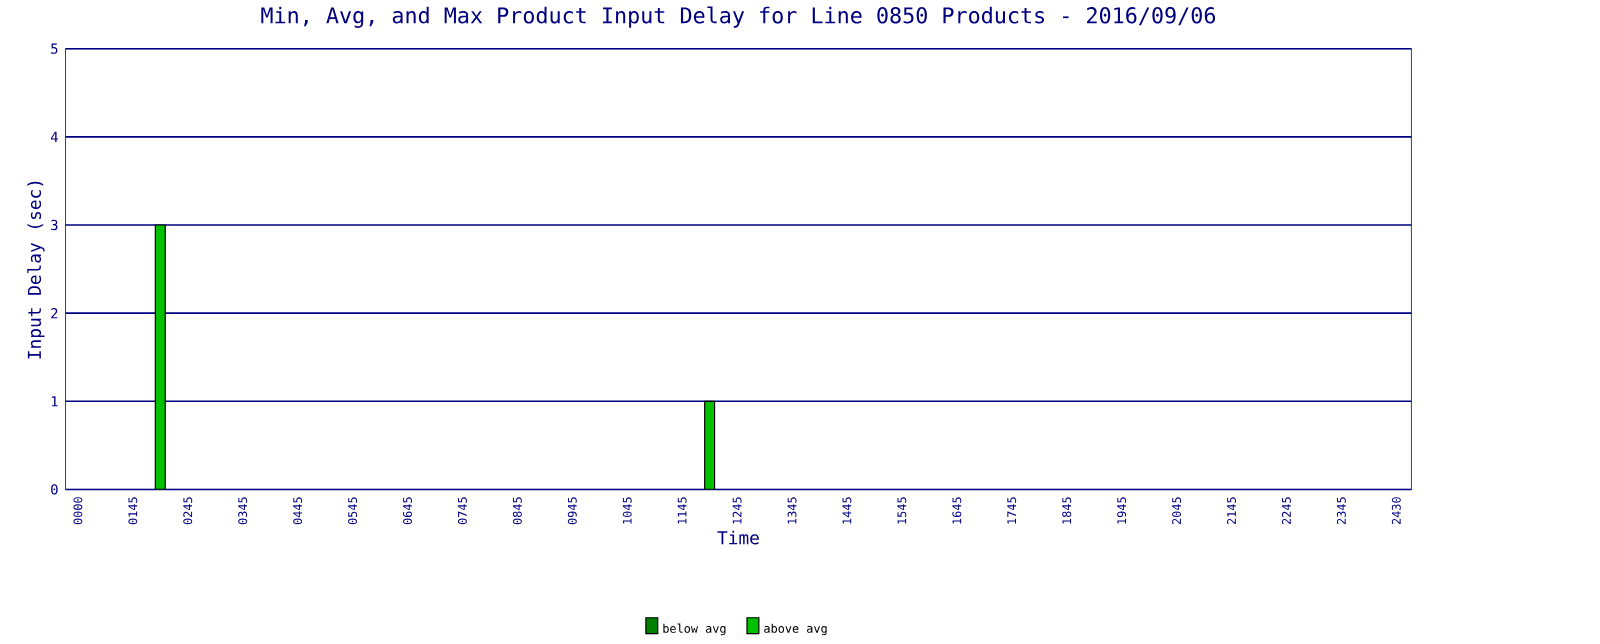 The image size is (1600, 644). Describe the element at coordinates (738, 17) in the screenshot. I see `chart-title: Min, Avg, and Max Product Input Delay for Line 0850 Products - 2016/09/06` at that location.